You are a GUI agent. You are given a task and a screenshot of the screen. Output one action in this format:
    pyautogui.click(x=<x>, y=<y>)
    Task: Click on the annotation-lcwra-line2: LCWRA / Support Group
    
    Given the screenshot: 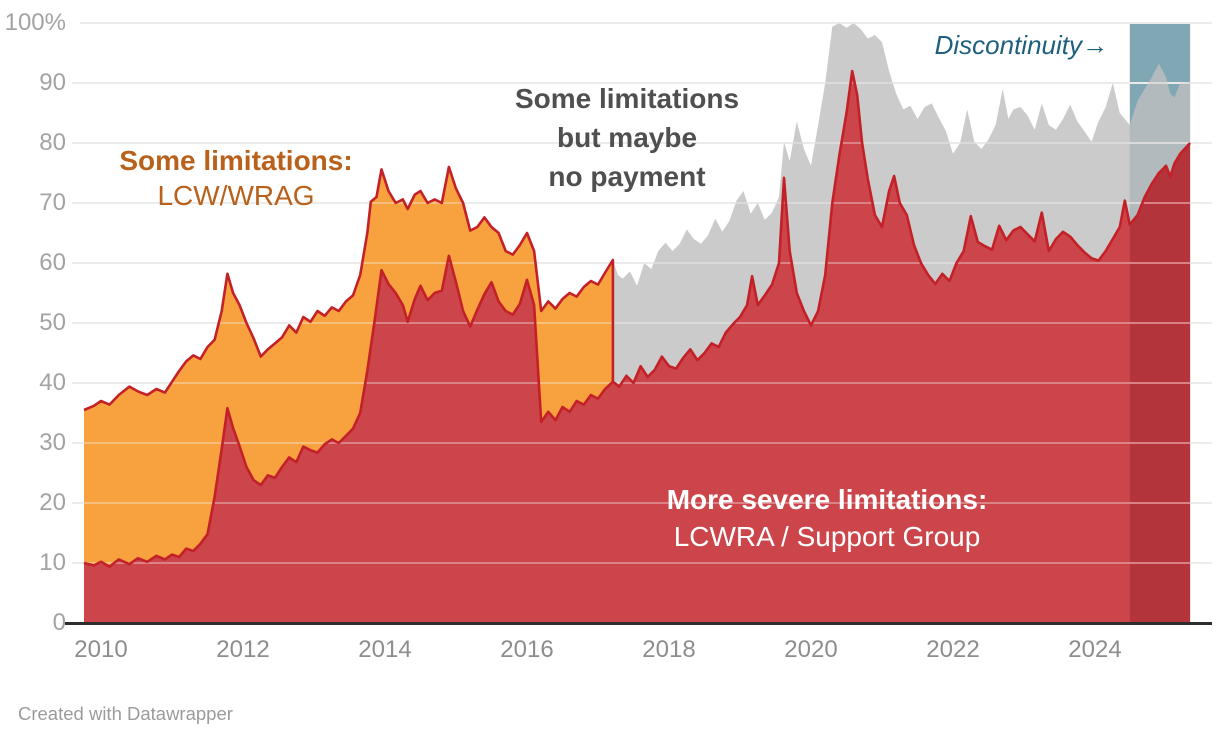 What is the action you would take?
    pyautogui.click(x=827, y=536)
    